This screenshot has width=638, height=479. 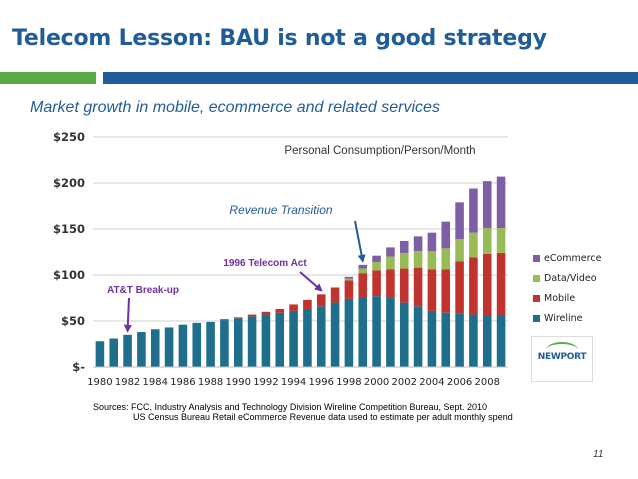 What do you see at coordinates (266, 313) in the screenshot?
I see `bar-mobile-1992` at bounding box center [266, 313].